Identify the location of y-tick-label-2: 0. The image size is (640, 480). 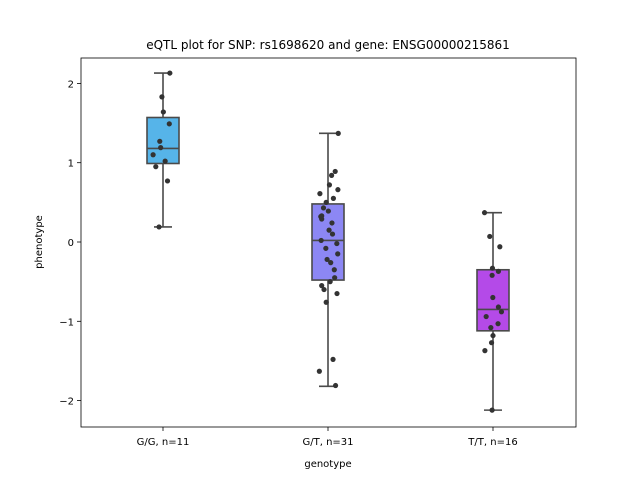
(71, 243).